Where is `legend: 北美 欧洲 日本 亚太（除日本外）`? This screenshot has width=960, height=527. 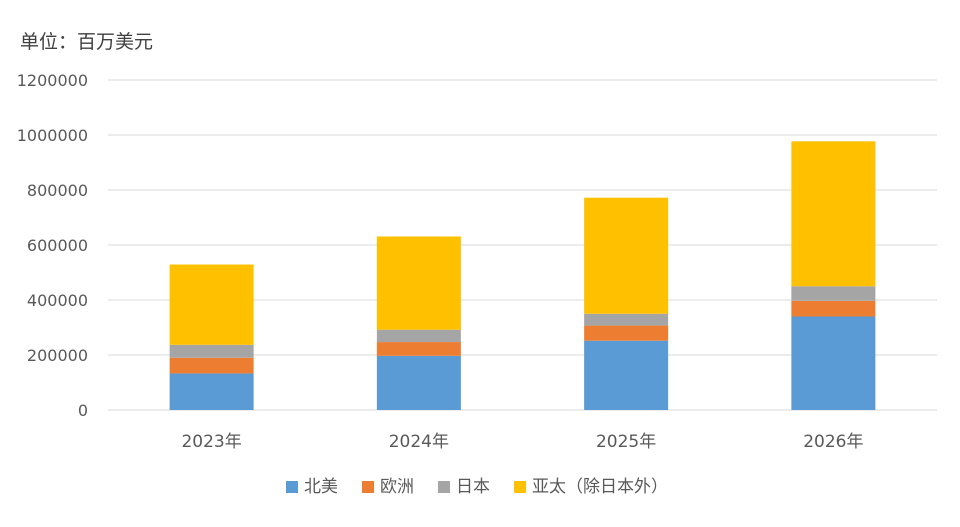 legend: 北美 欧洲 日本 亚太（除日本外） is located at coordinates (477, 487).